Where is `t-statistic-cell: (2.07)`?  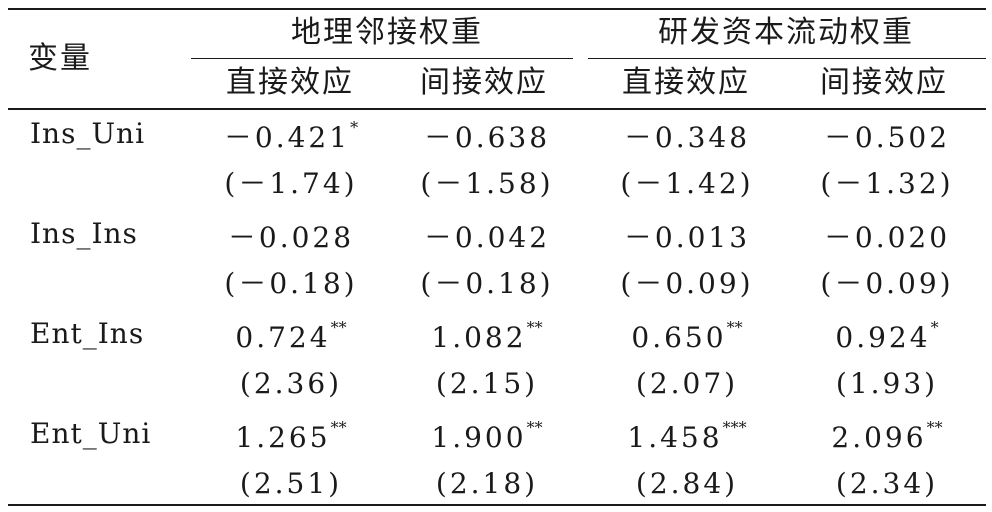 t-statistic-cell: (2.07) is located at coordinates (687, 383).